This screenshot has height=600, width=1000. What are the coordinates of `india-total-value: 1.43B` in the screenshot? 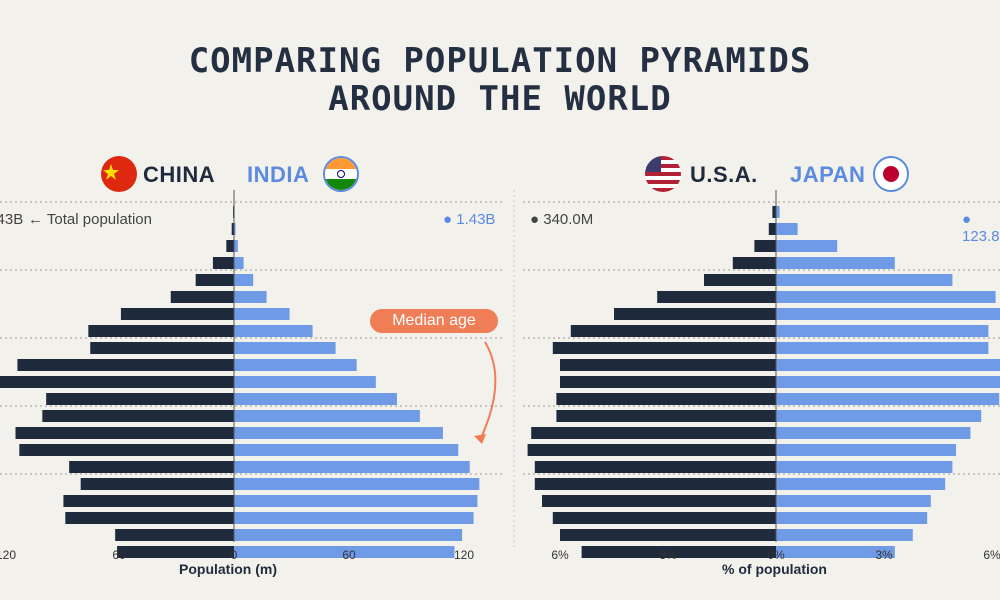 It's located at (476, 219).